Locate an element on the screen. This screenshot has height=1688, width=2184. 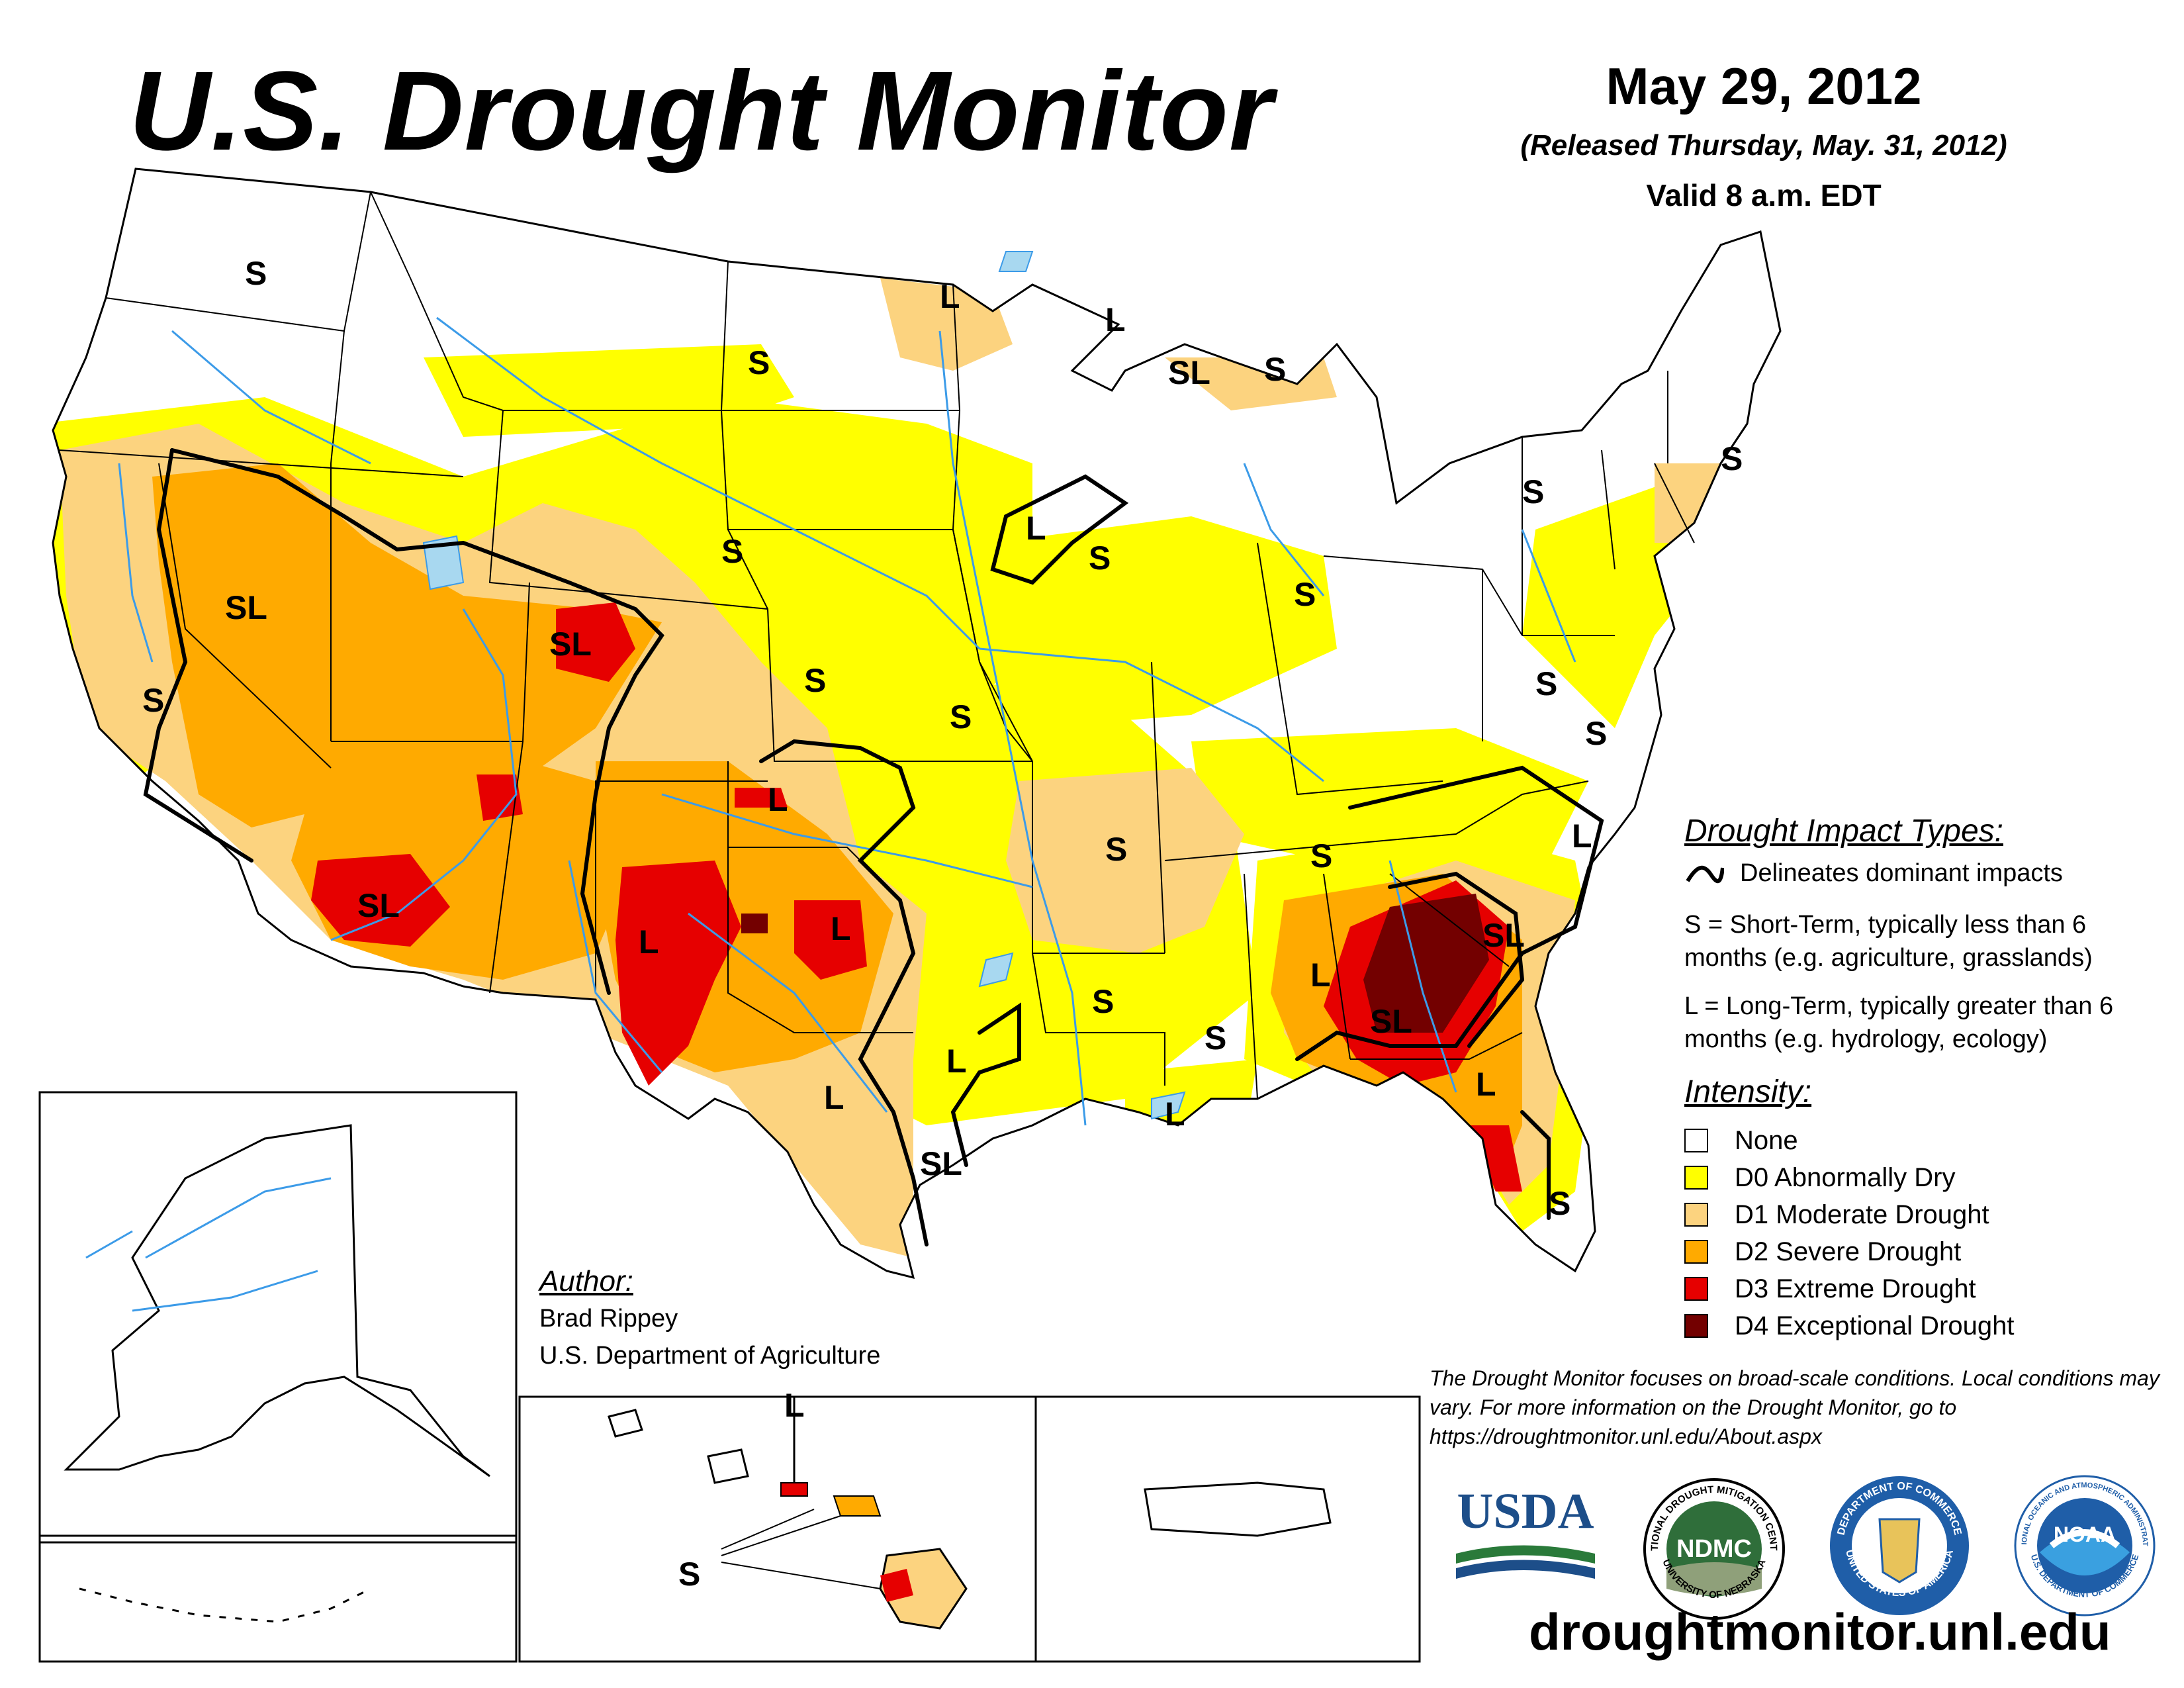
d3-area-texas is located at coordinates (678, 973).